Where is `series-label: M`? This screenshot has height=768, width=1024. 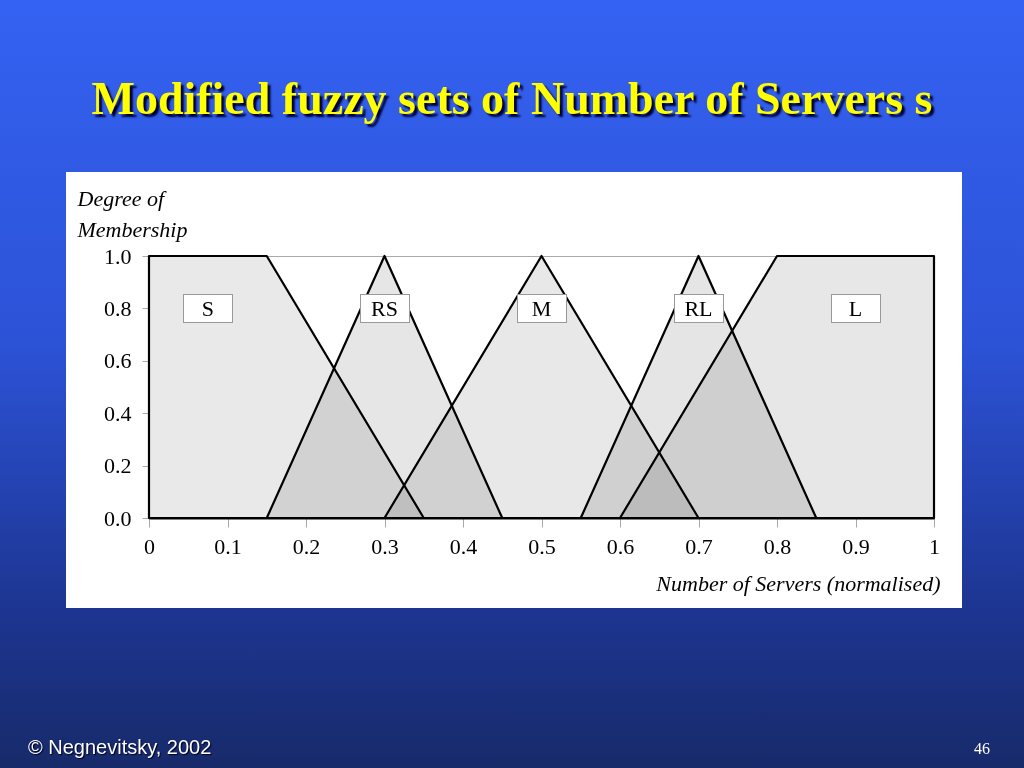
series-label: M is located at coordinates (541, 308).